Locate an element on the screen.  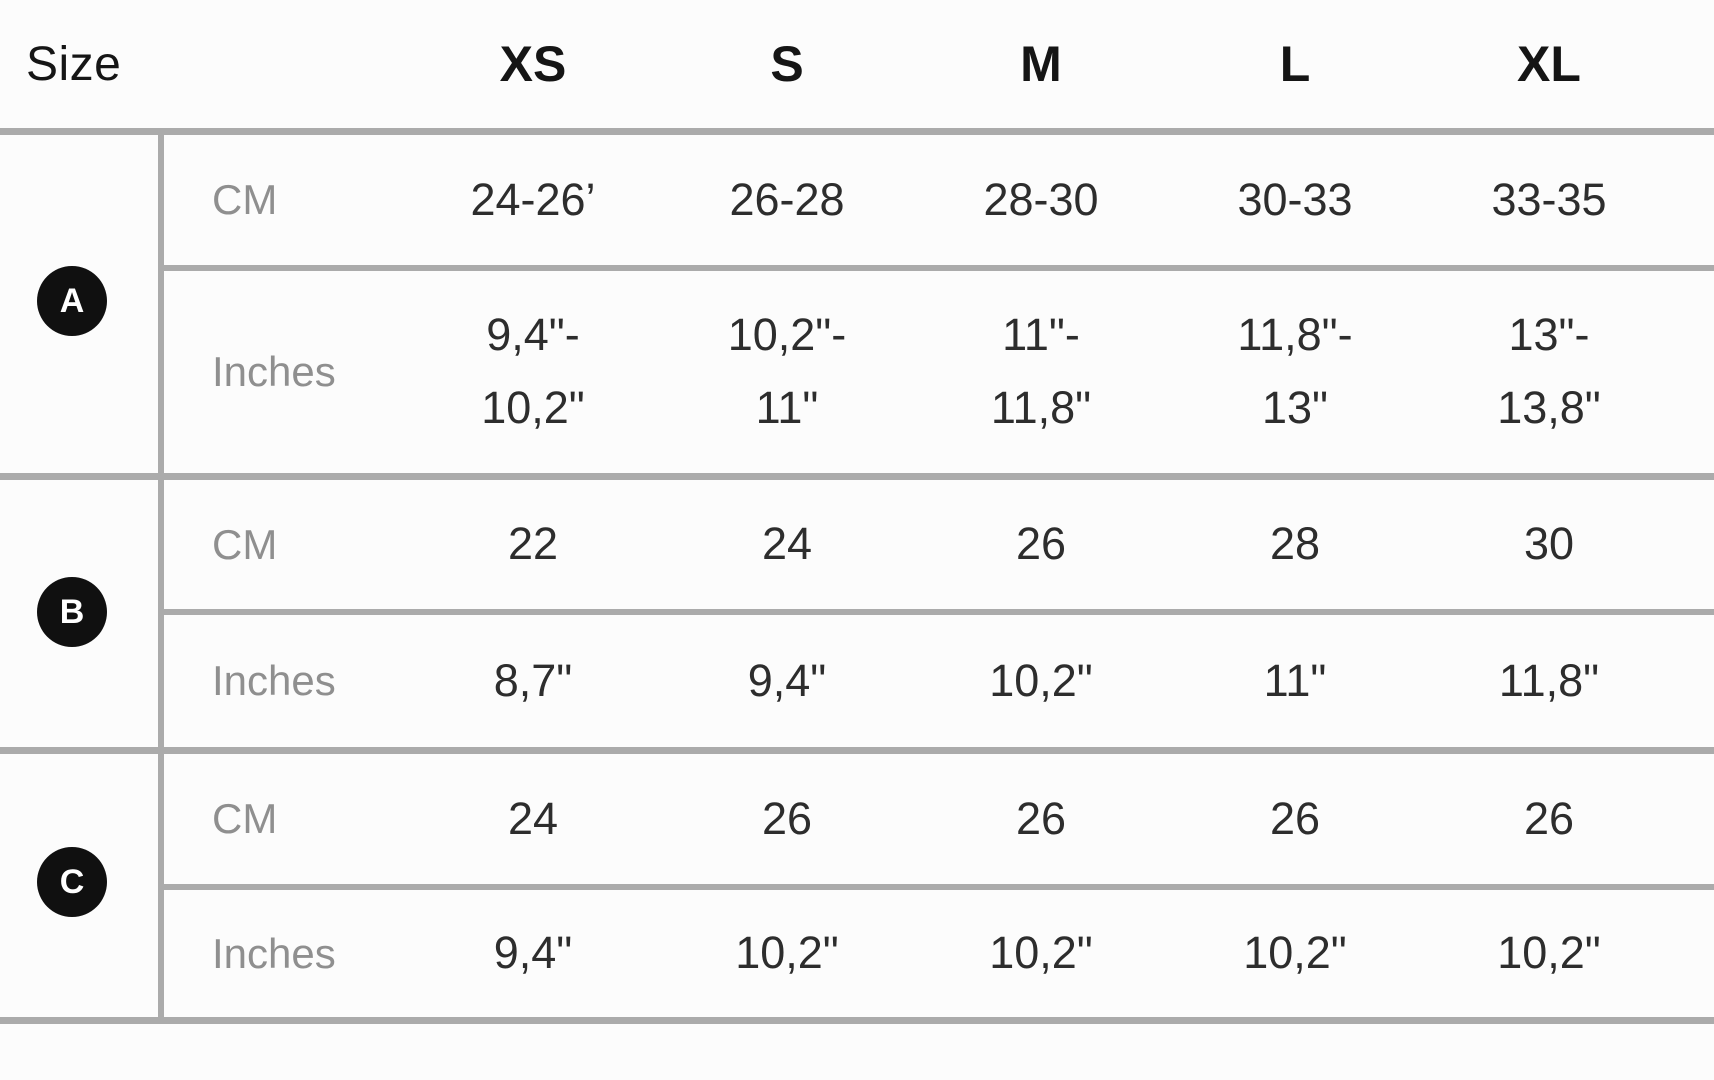
cell-b-inches-xl: 11,8" is located at coordinates (1549, 680).